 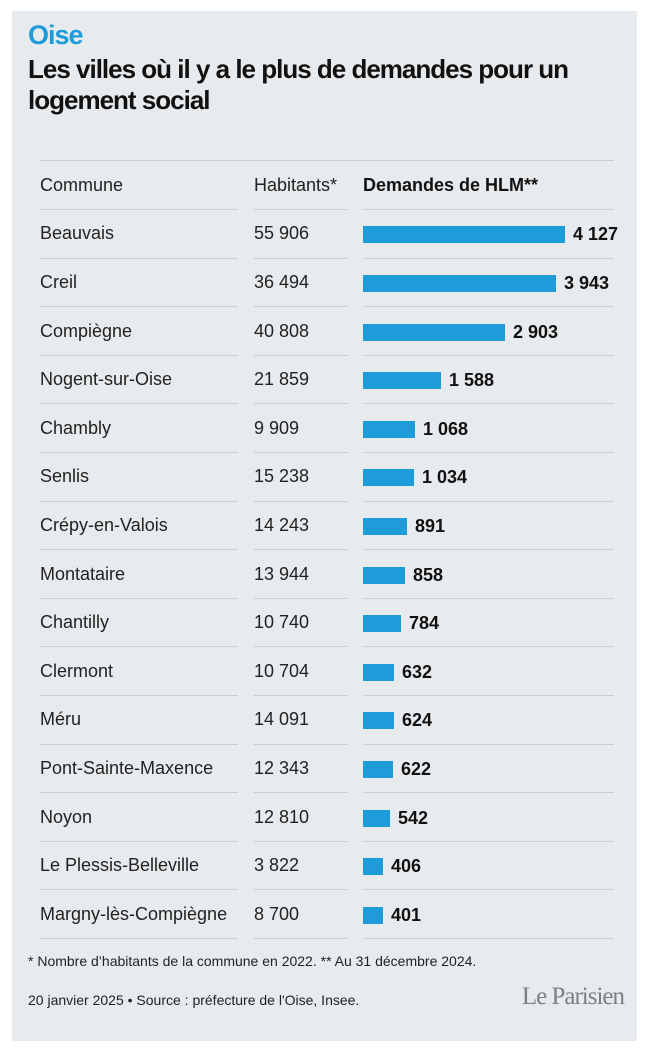 I want to click on demandes-value-label: 3 943, so click(x=587, y=282).